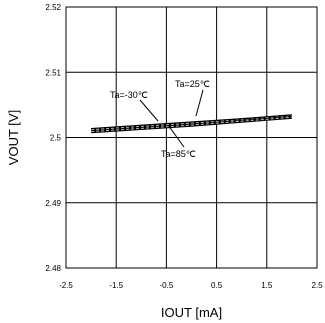 The width and height of the screenshot is (325, 323). What do you see at coordinates (53, 7) in the screenshot?
I see `y-tick-label: 2.52` at bounding box center [53, 7].